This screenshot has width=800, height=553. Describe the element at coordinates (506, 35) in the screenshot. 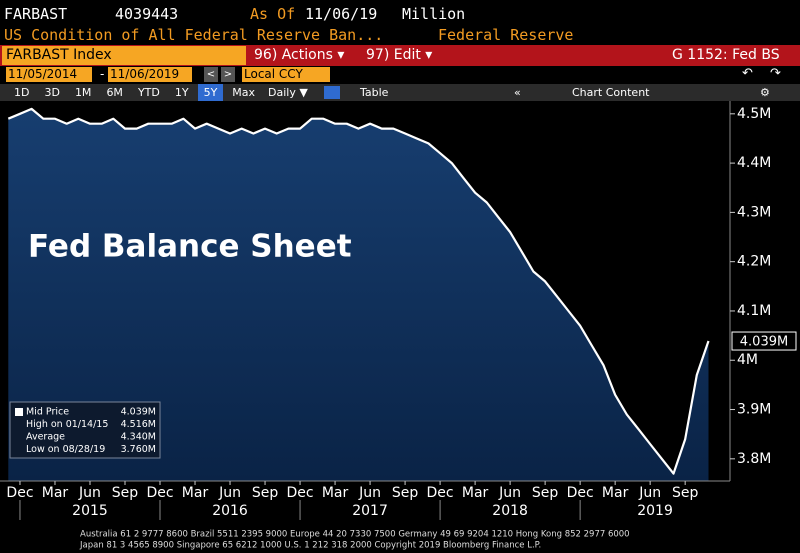

I see `source: Federal Reserve` at that location.